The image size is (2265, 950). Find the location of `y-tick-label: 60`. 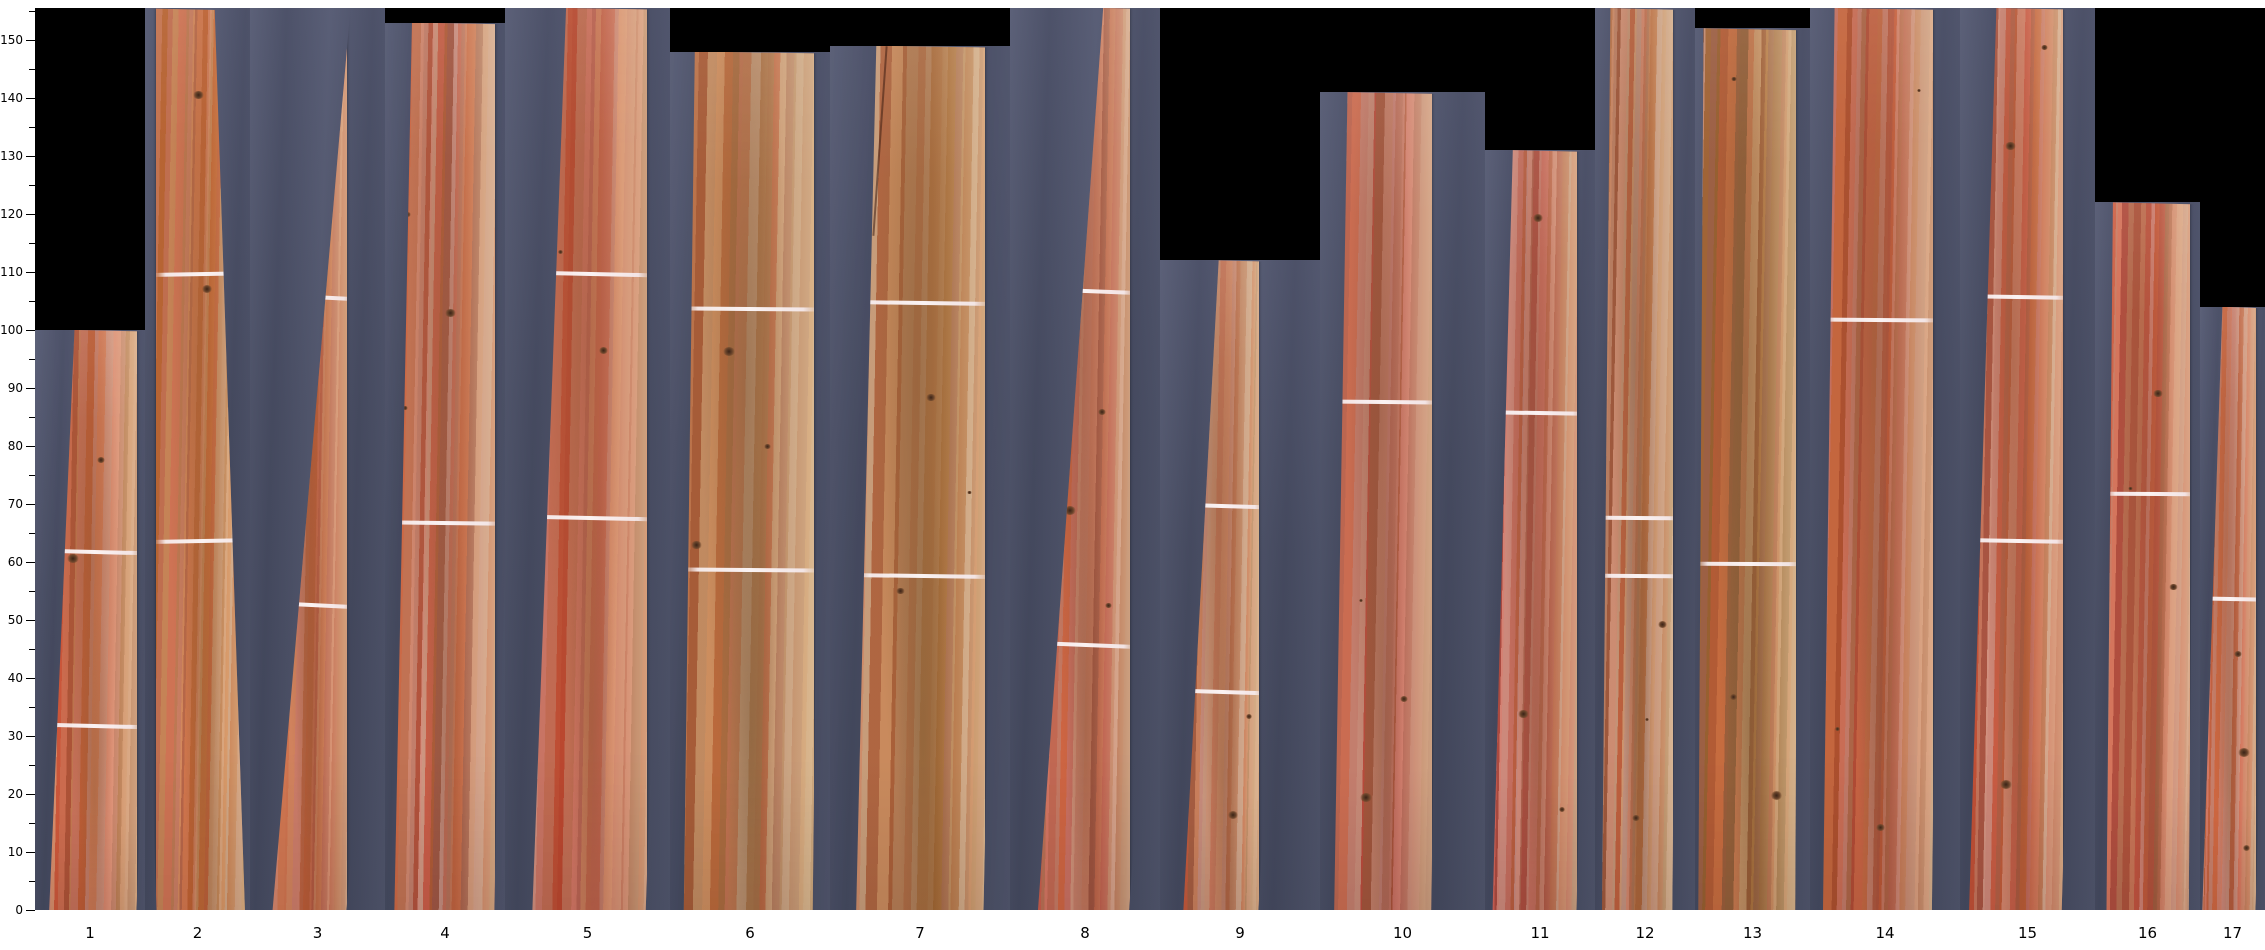

y-tick-label: 60 is located at coordinates (15, 561).